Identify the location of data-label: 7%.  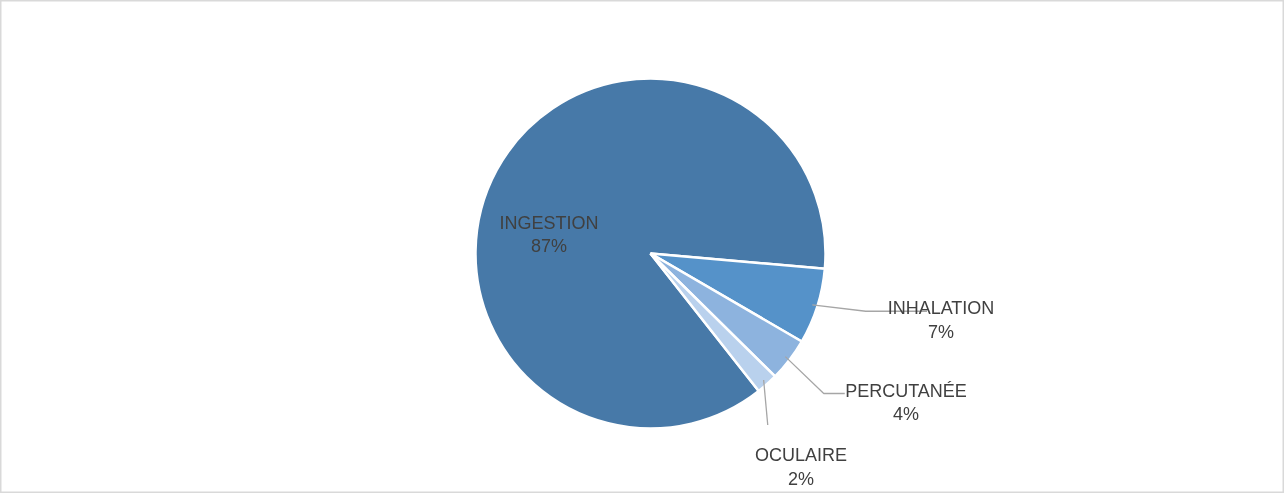
(941, 331).